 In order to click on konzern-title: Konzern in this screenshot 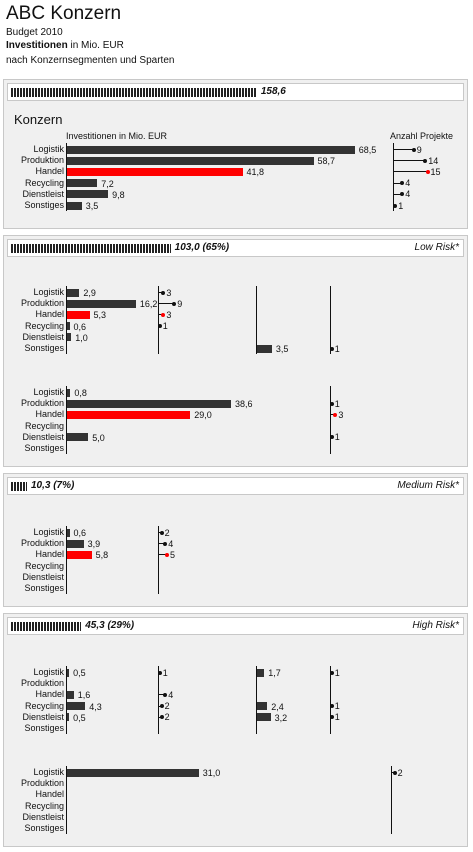, I will do `click(38, 119)`.